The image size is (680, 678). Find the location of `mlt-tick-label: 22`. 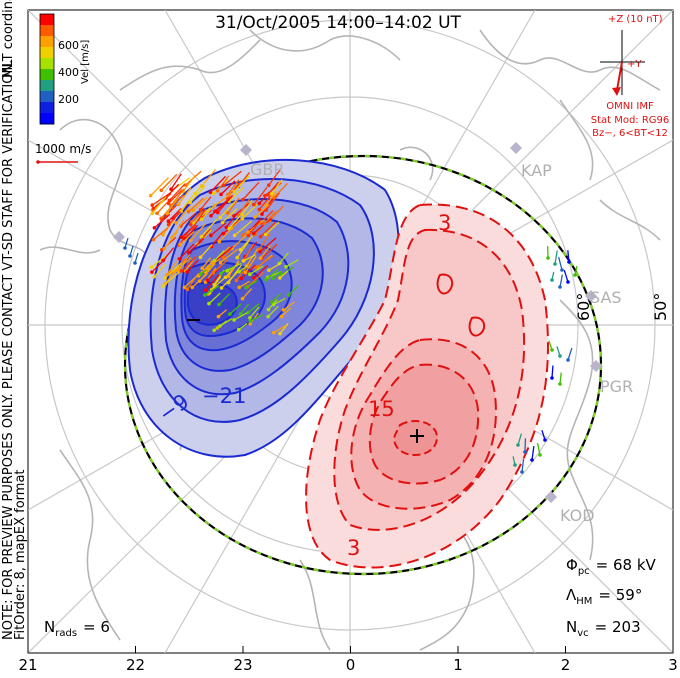

mlt-tick-label: 22 is located at coordinates (135, 665).